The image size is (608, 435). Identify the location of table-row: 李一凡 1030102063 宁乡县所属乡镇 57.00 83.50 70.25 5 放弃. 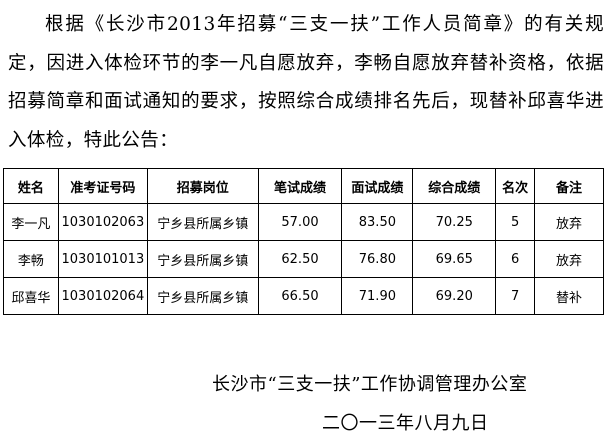
(303, 222).